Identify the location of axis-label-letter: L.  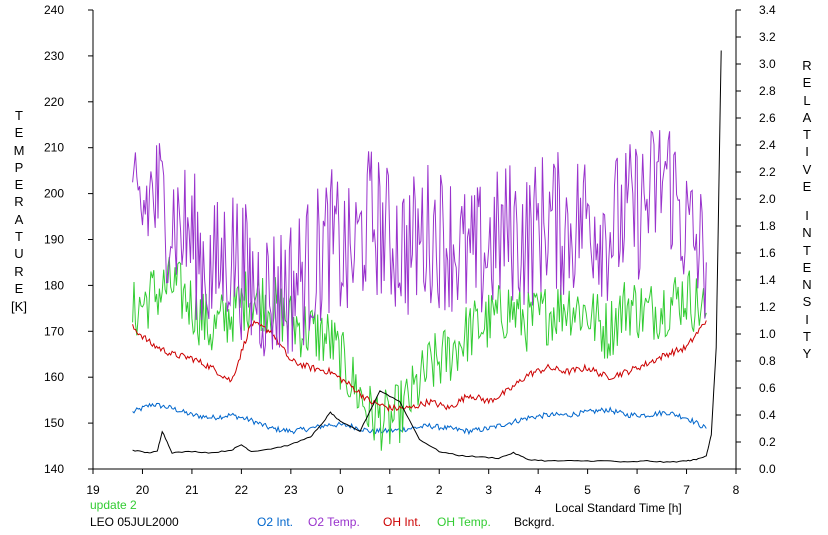
(807, 100).